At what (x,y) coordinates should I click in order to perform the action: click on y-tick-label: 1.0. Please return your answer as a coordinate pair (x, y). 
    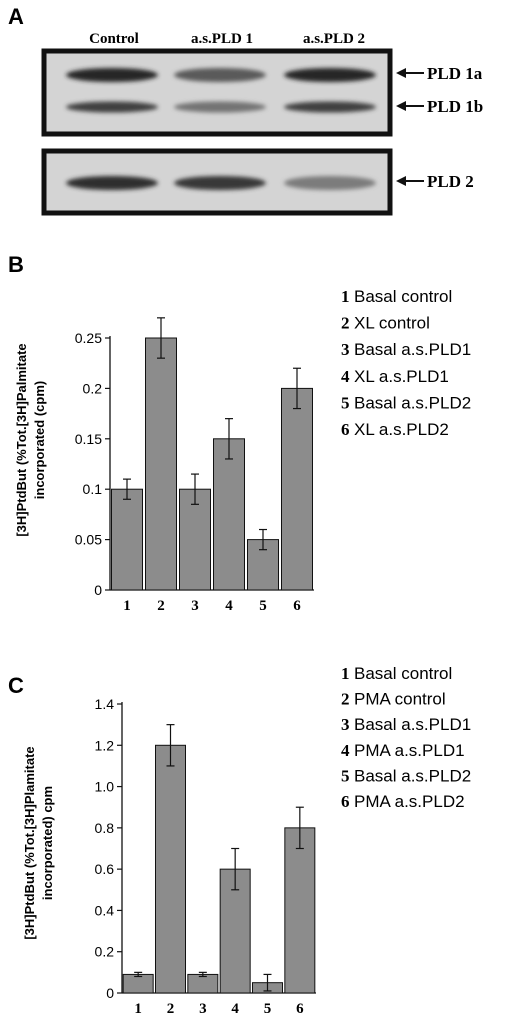
    Looking at the image, I should click on (105, 787).